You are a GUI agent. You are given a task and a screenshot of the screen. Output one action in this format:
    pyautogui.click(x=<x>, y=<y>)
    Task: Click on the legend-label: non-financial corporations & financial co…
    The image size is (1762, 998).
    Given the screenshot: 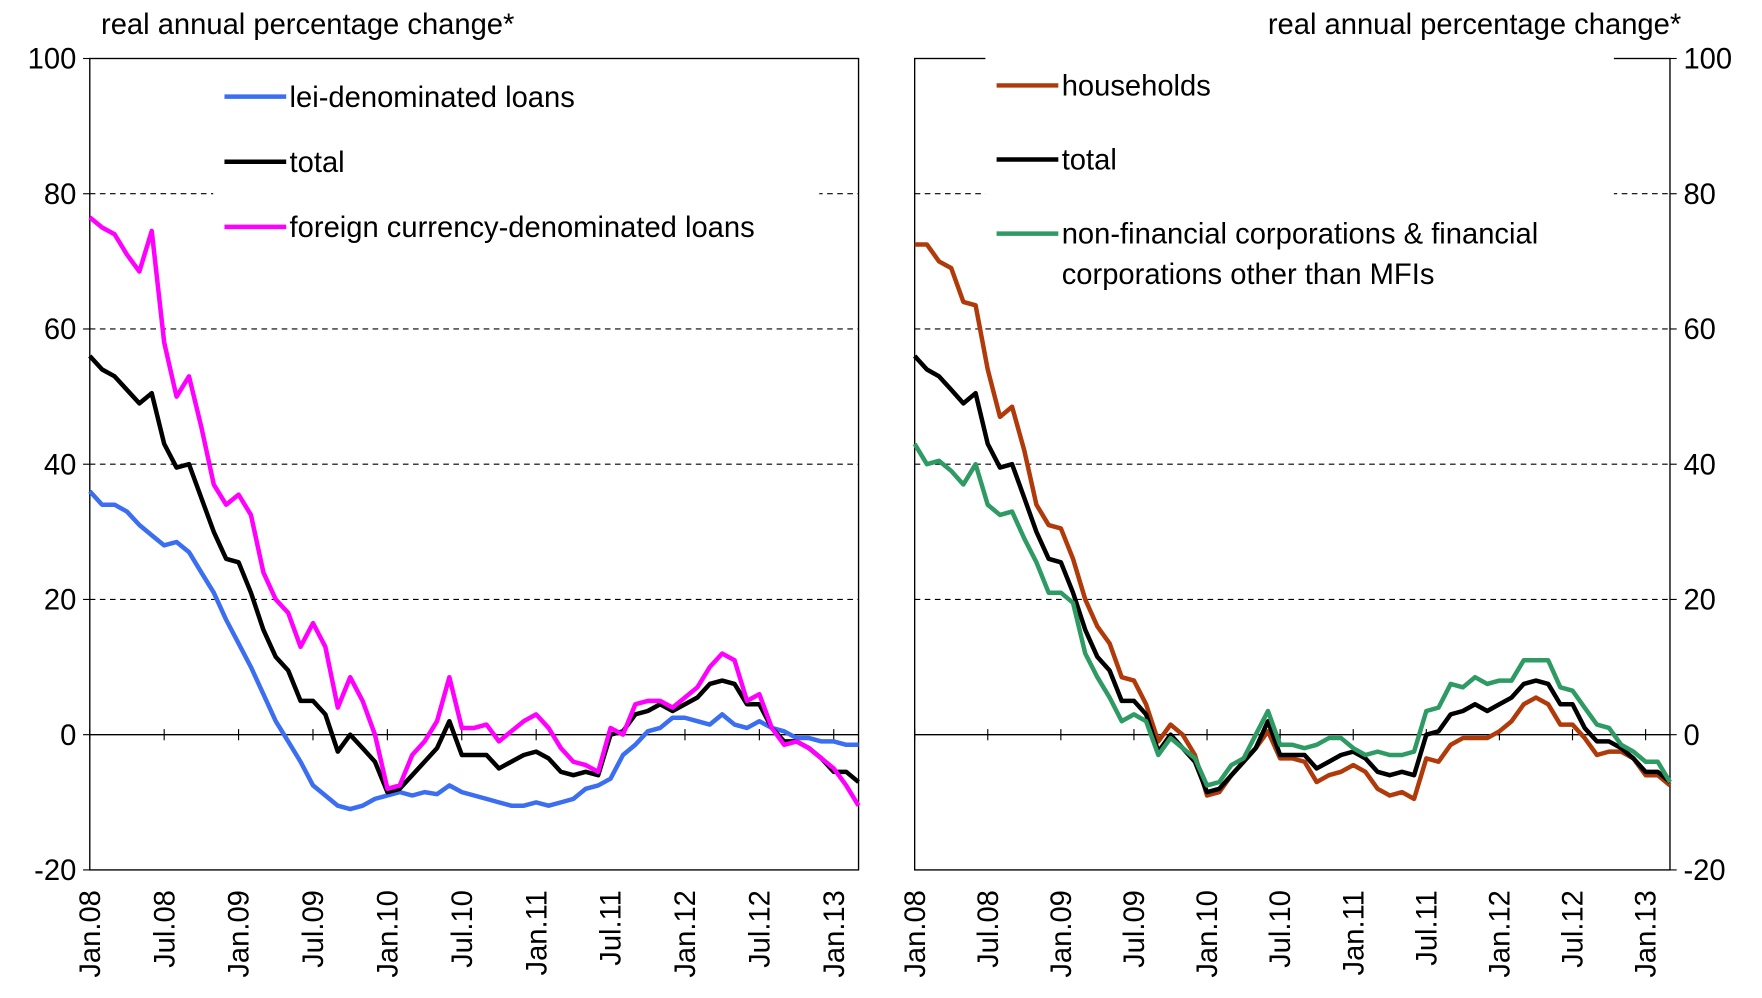 What is the action you would take?
    pyautogui.click(x=1300, y=255)
    